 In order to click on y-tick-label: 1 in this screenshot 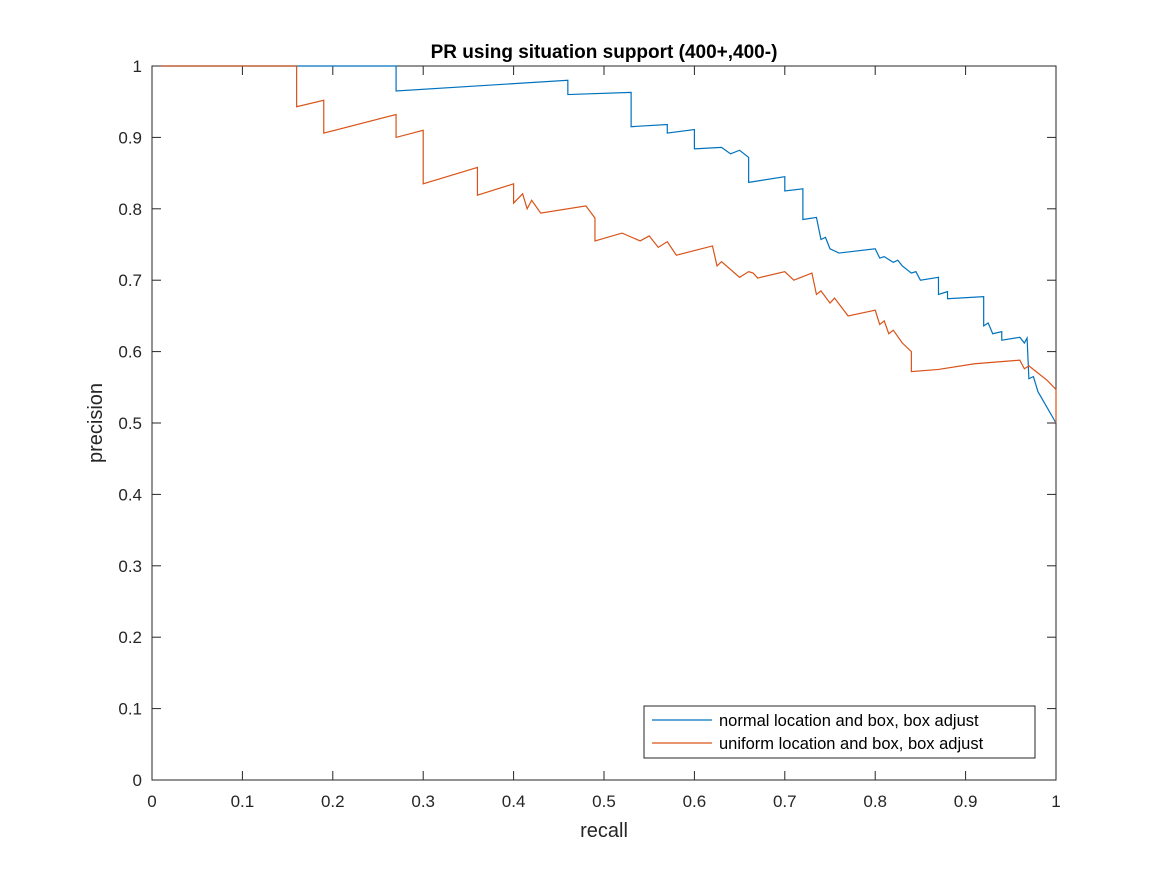, I will do `click(137, 66)`.